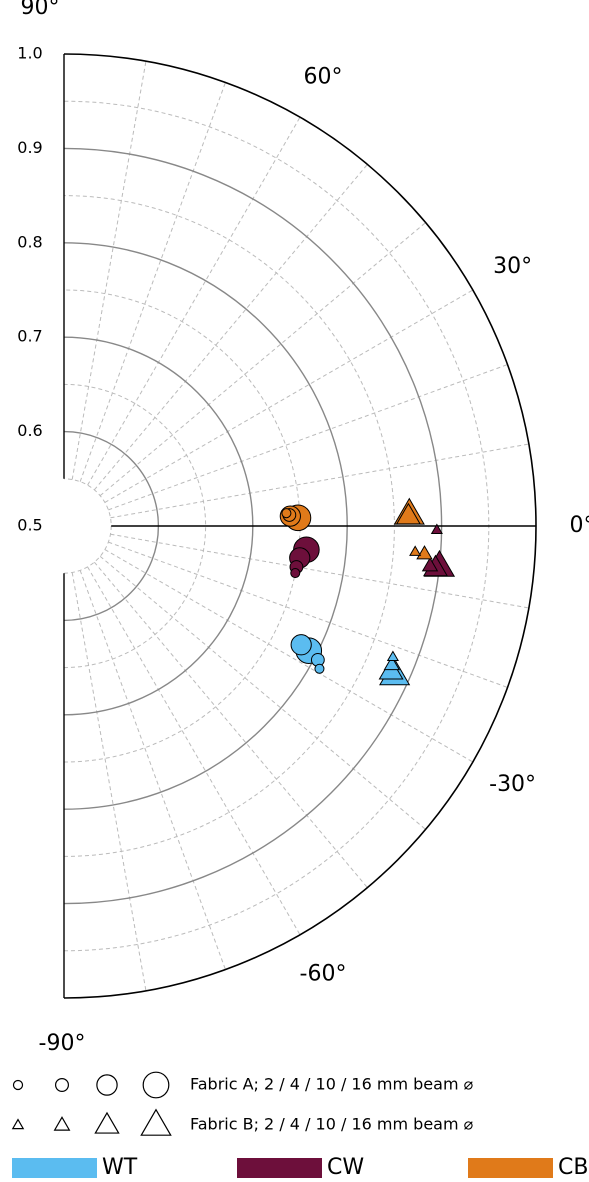  I want to click on r-tick-label: 0.6, so click(29, 430).